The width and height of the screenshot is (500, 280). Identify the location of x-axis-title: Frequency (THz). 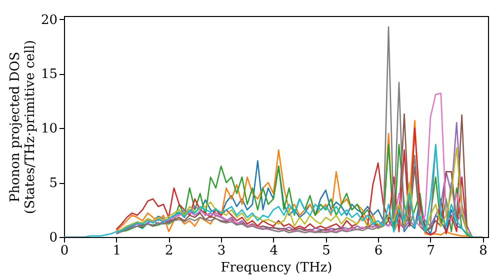
(276, 268).